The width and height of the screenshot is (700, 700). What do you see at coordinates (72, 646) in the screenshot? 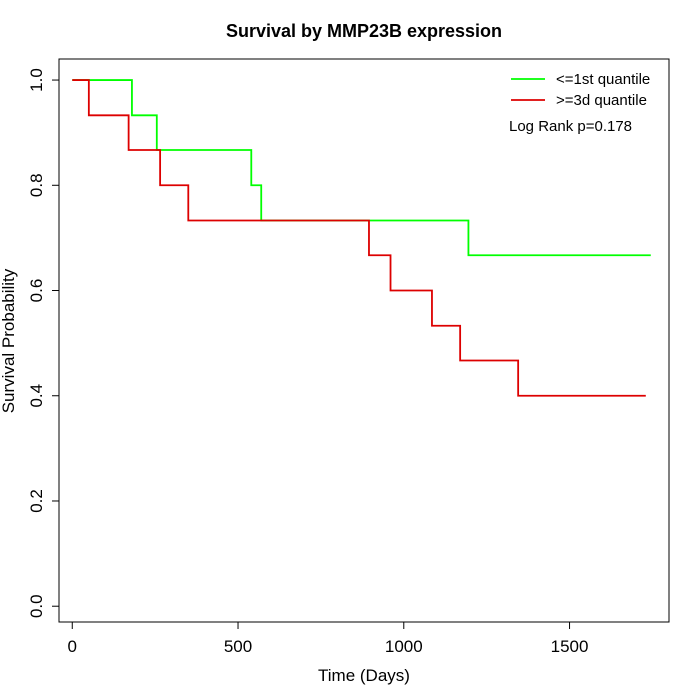
I see `x-tick-label: 0` at bounding box center [72, 646].